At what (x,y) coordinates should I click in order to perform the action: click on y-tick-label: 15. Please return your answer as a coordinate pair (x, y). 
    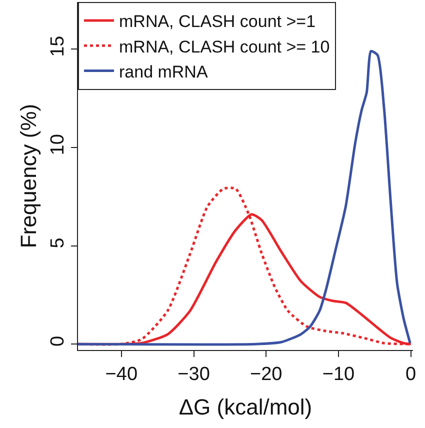
    Looking at the image, I should click on (57, 46).